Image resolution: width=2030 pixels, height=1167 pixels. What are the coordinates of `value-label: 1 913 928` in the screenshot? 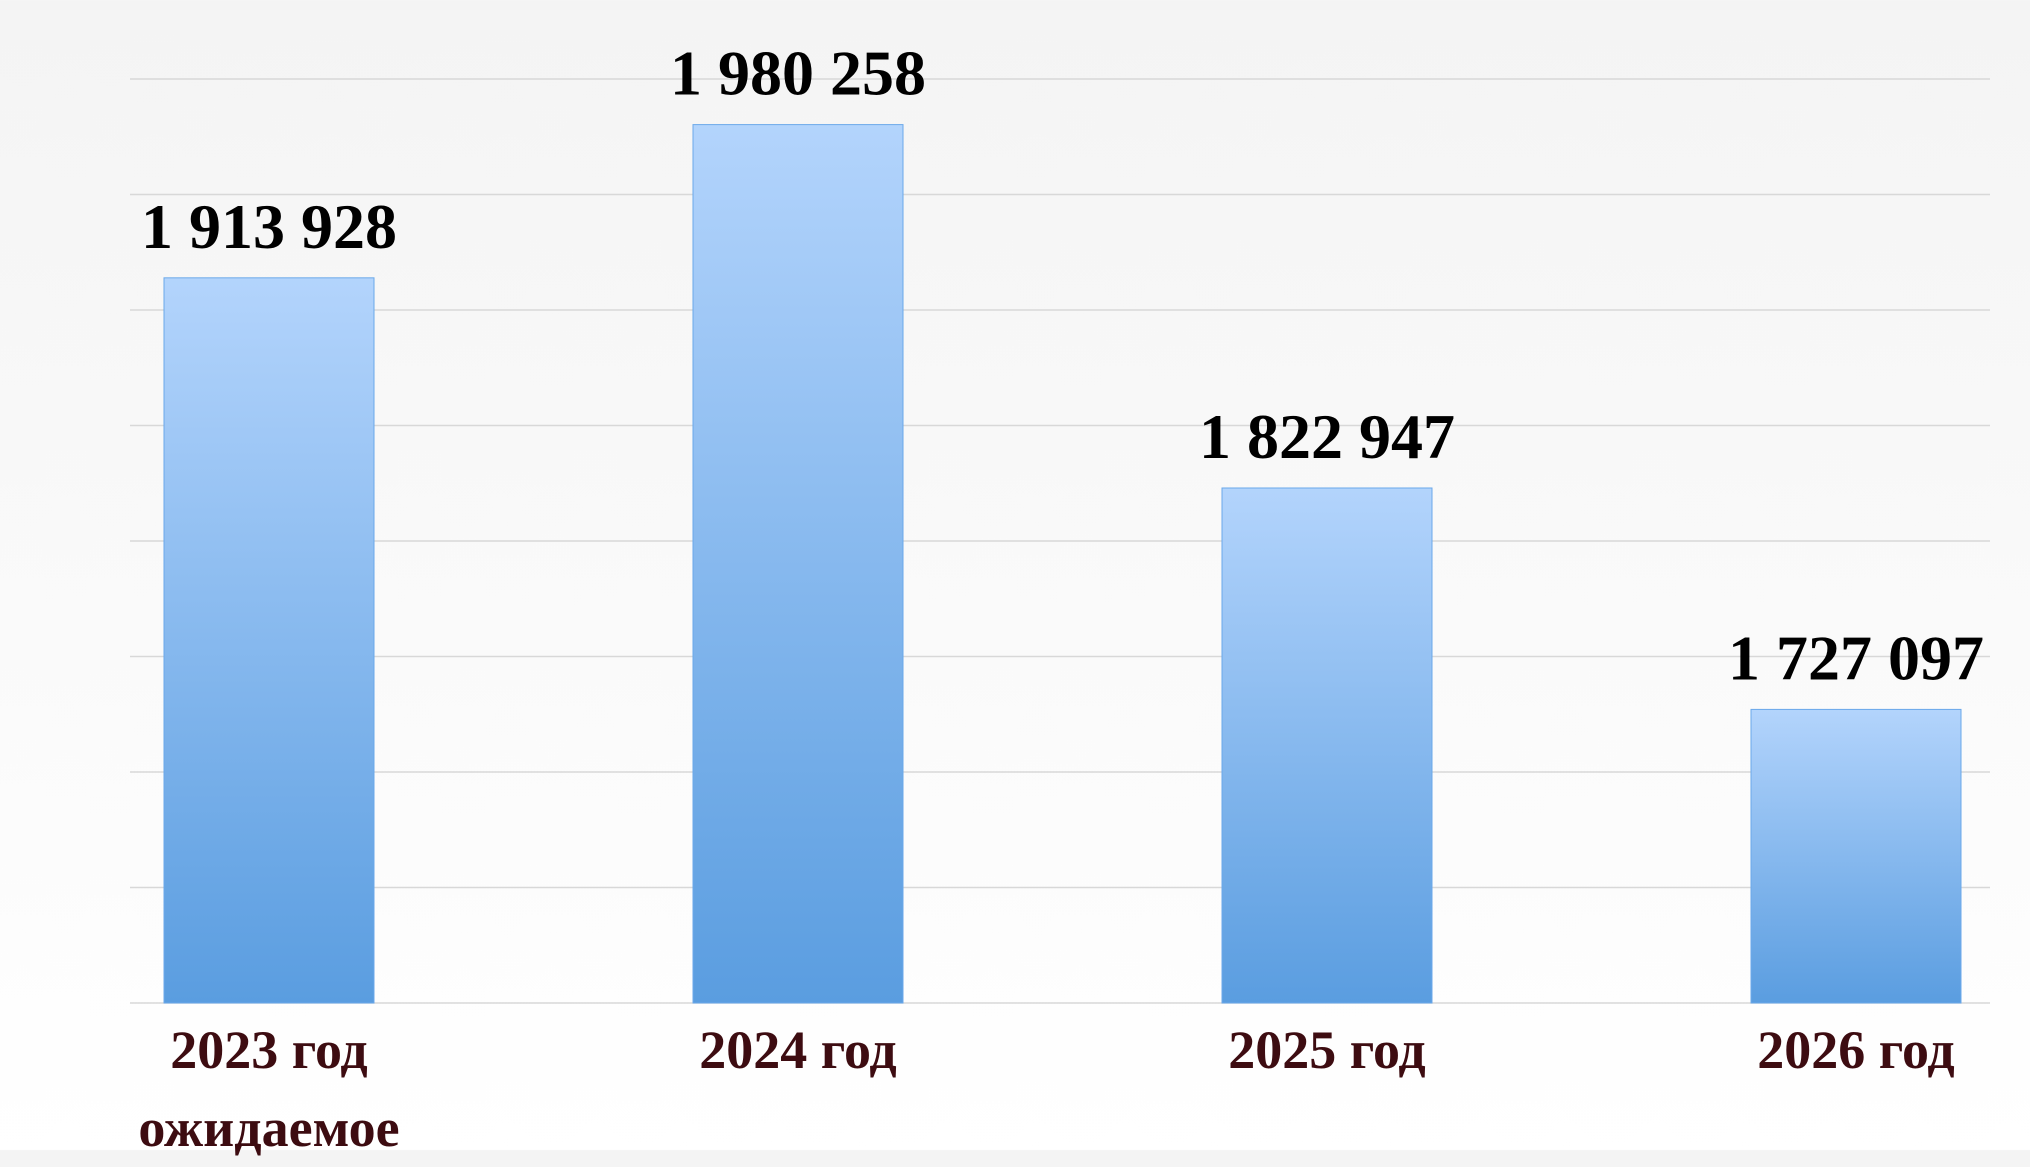 It's located at (269, 226).